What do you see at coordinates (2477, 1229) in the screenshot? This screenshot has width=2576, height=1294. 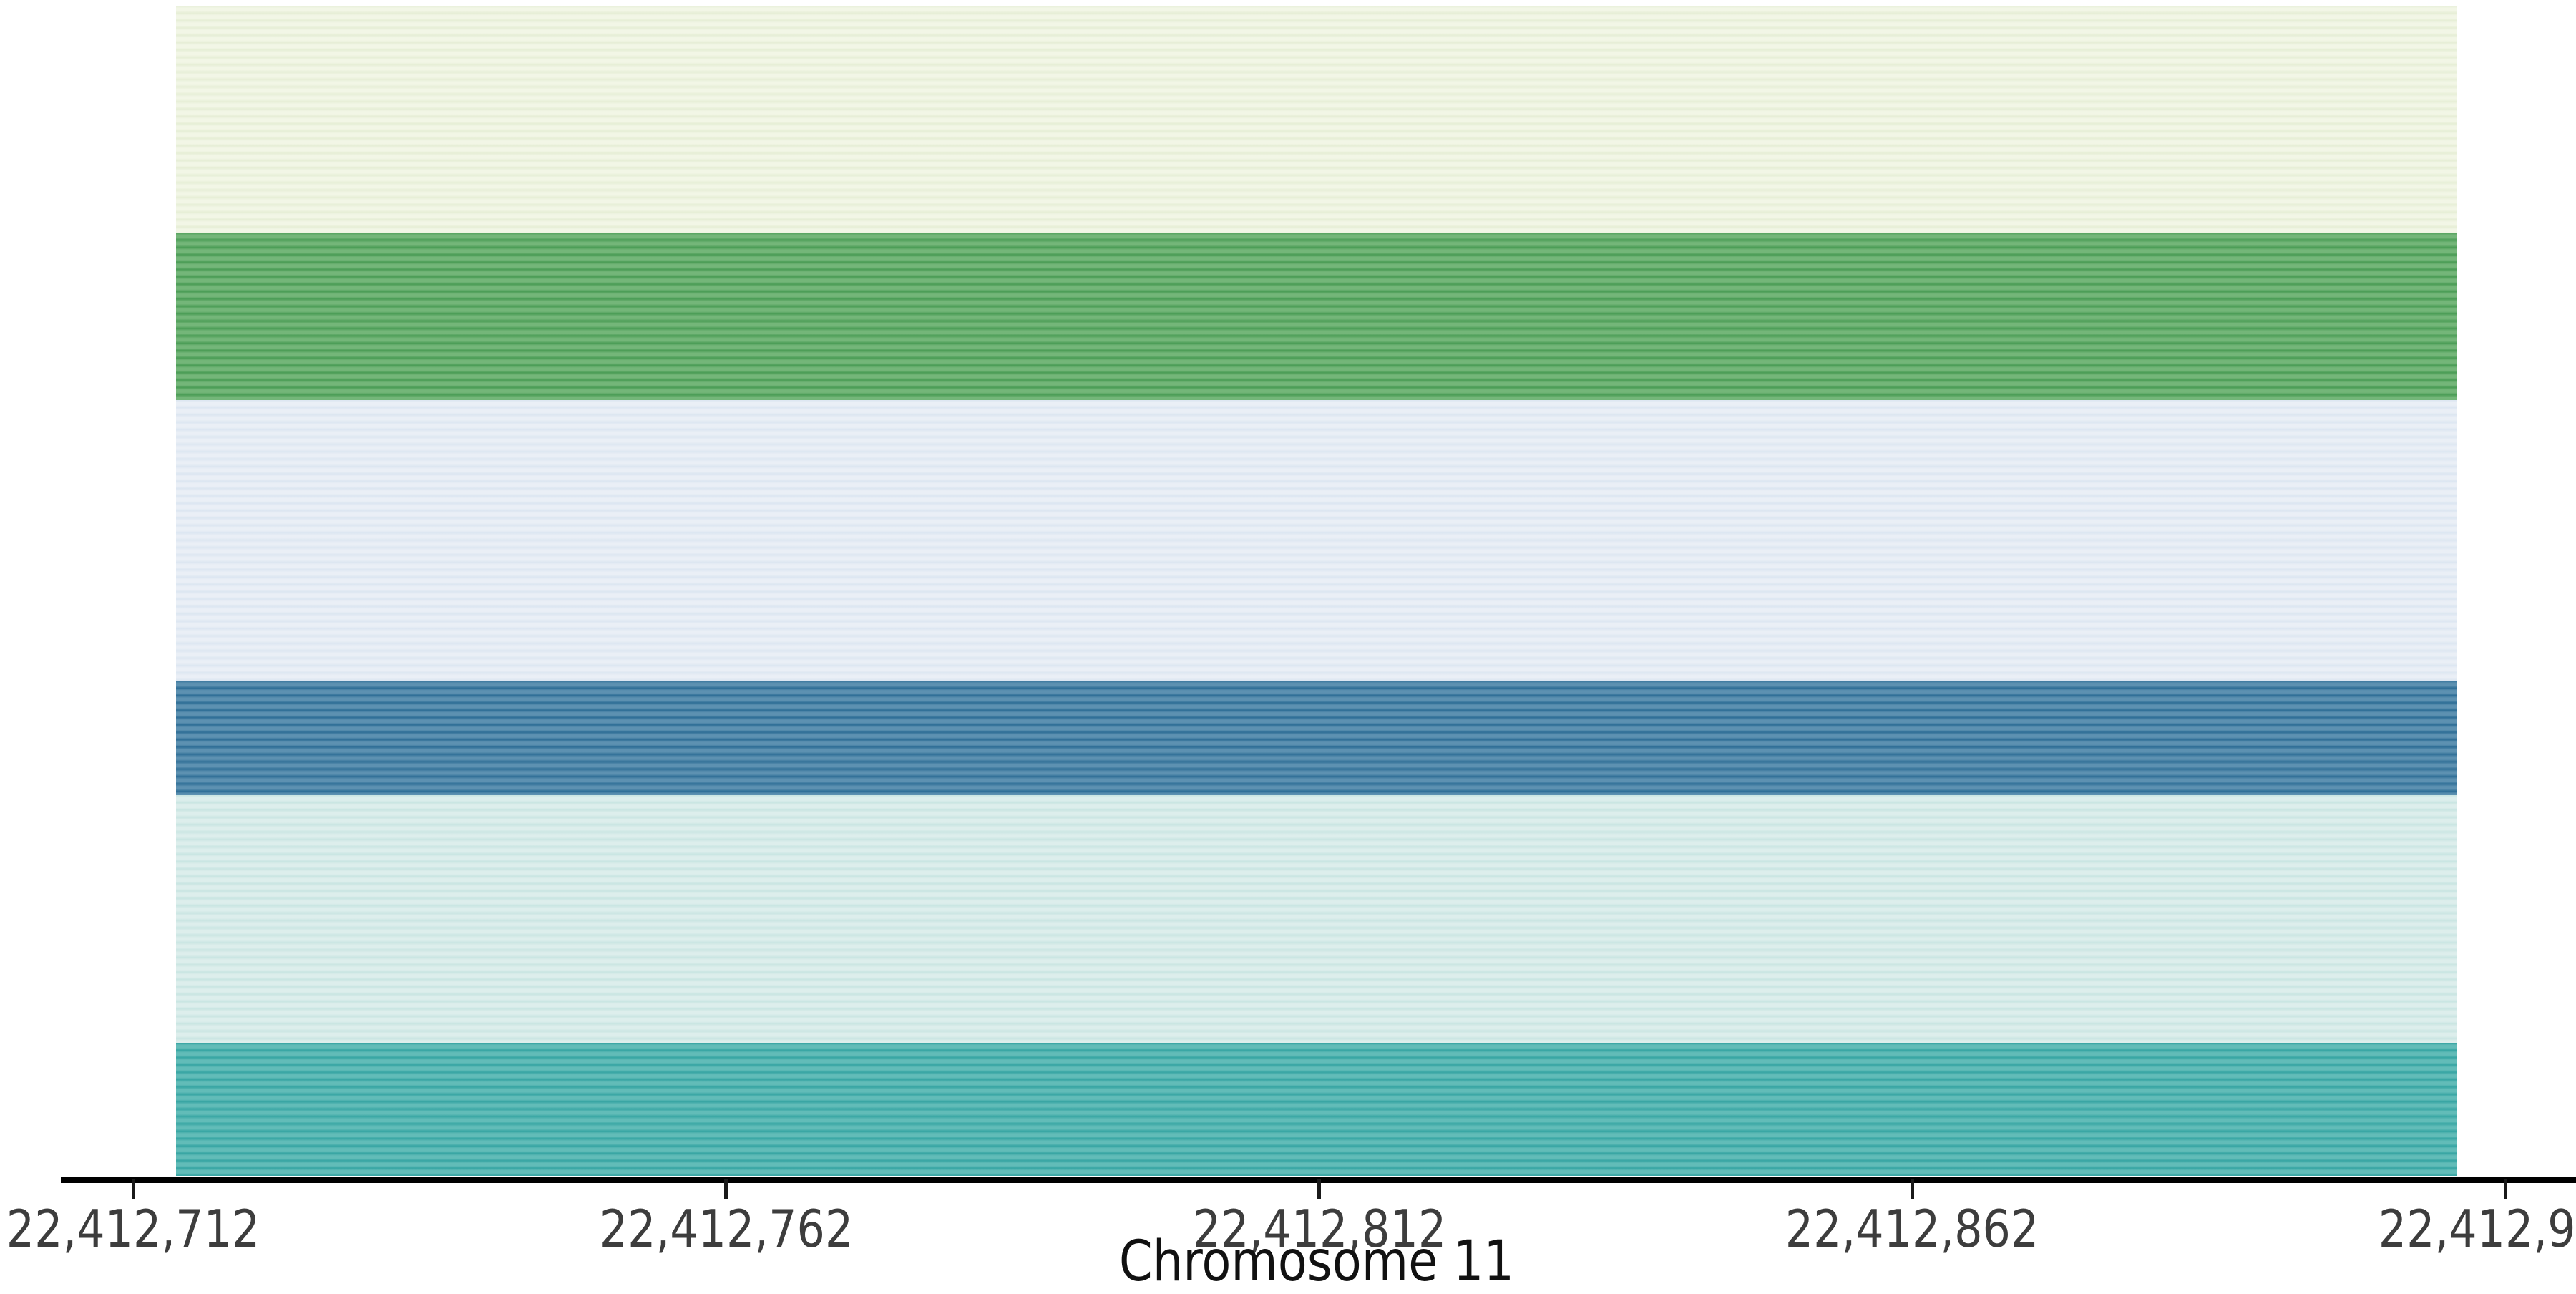 I see `x-axis-tick-label-text: 22,412,912` at bounding box center [2477, 1229].